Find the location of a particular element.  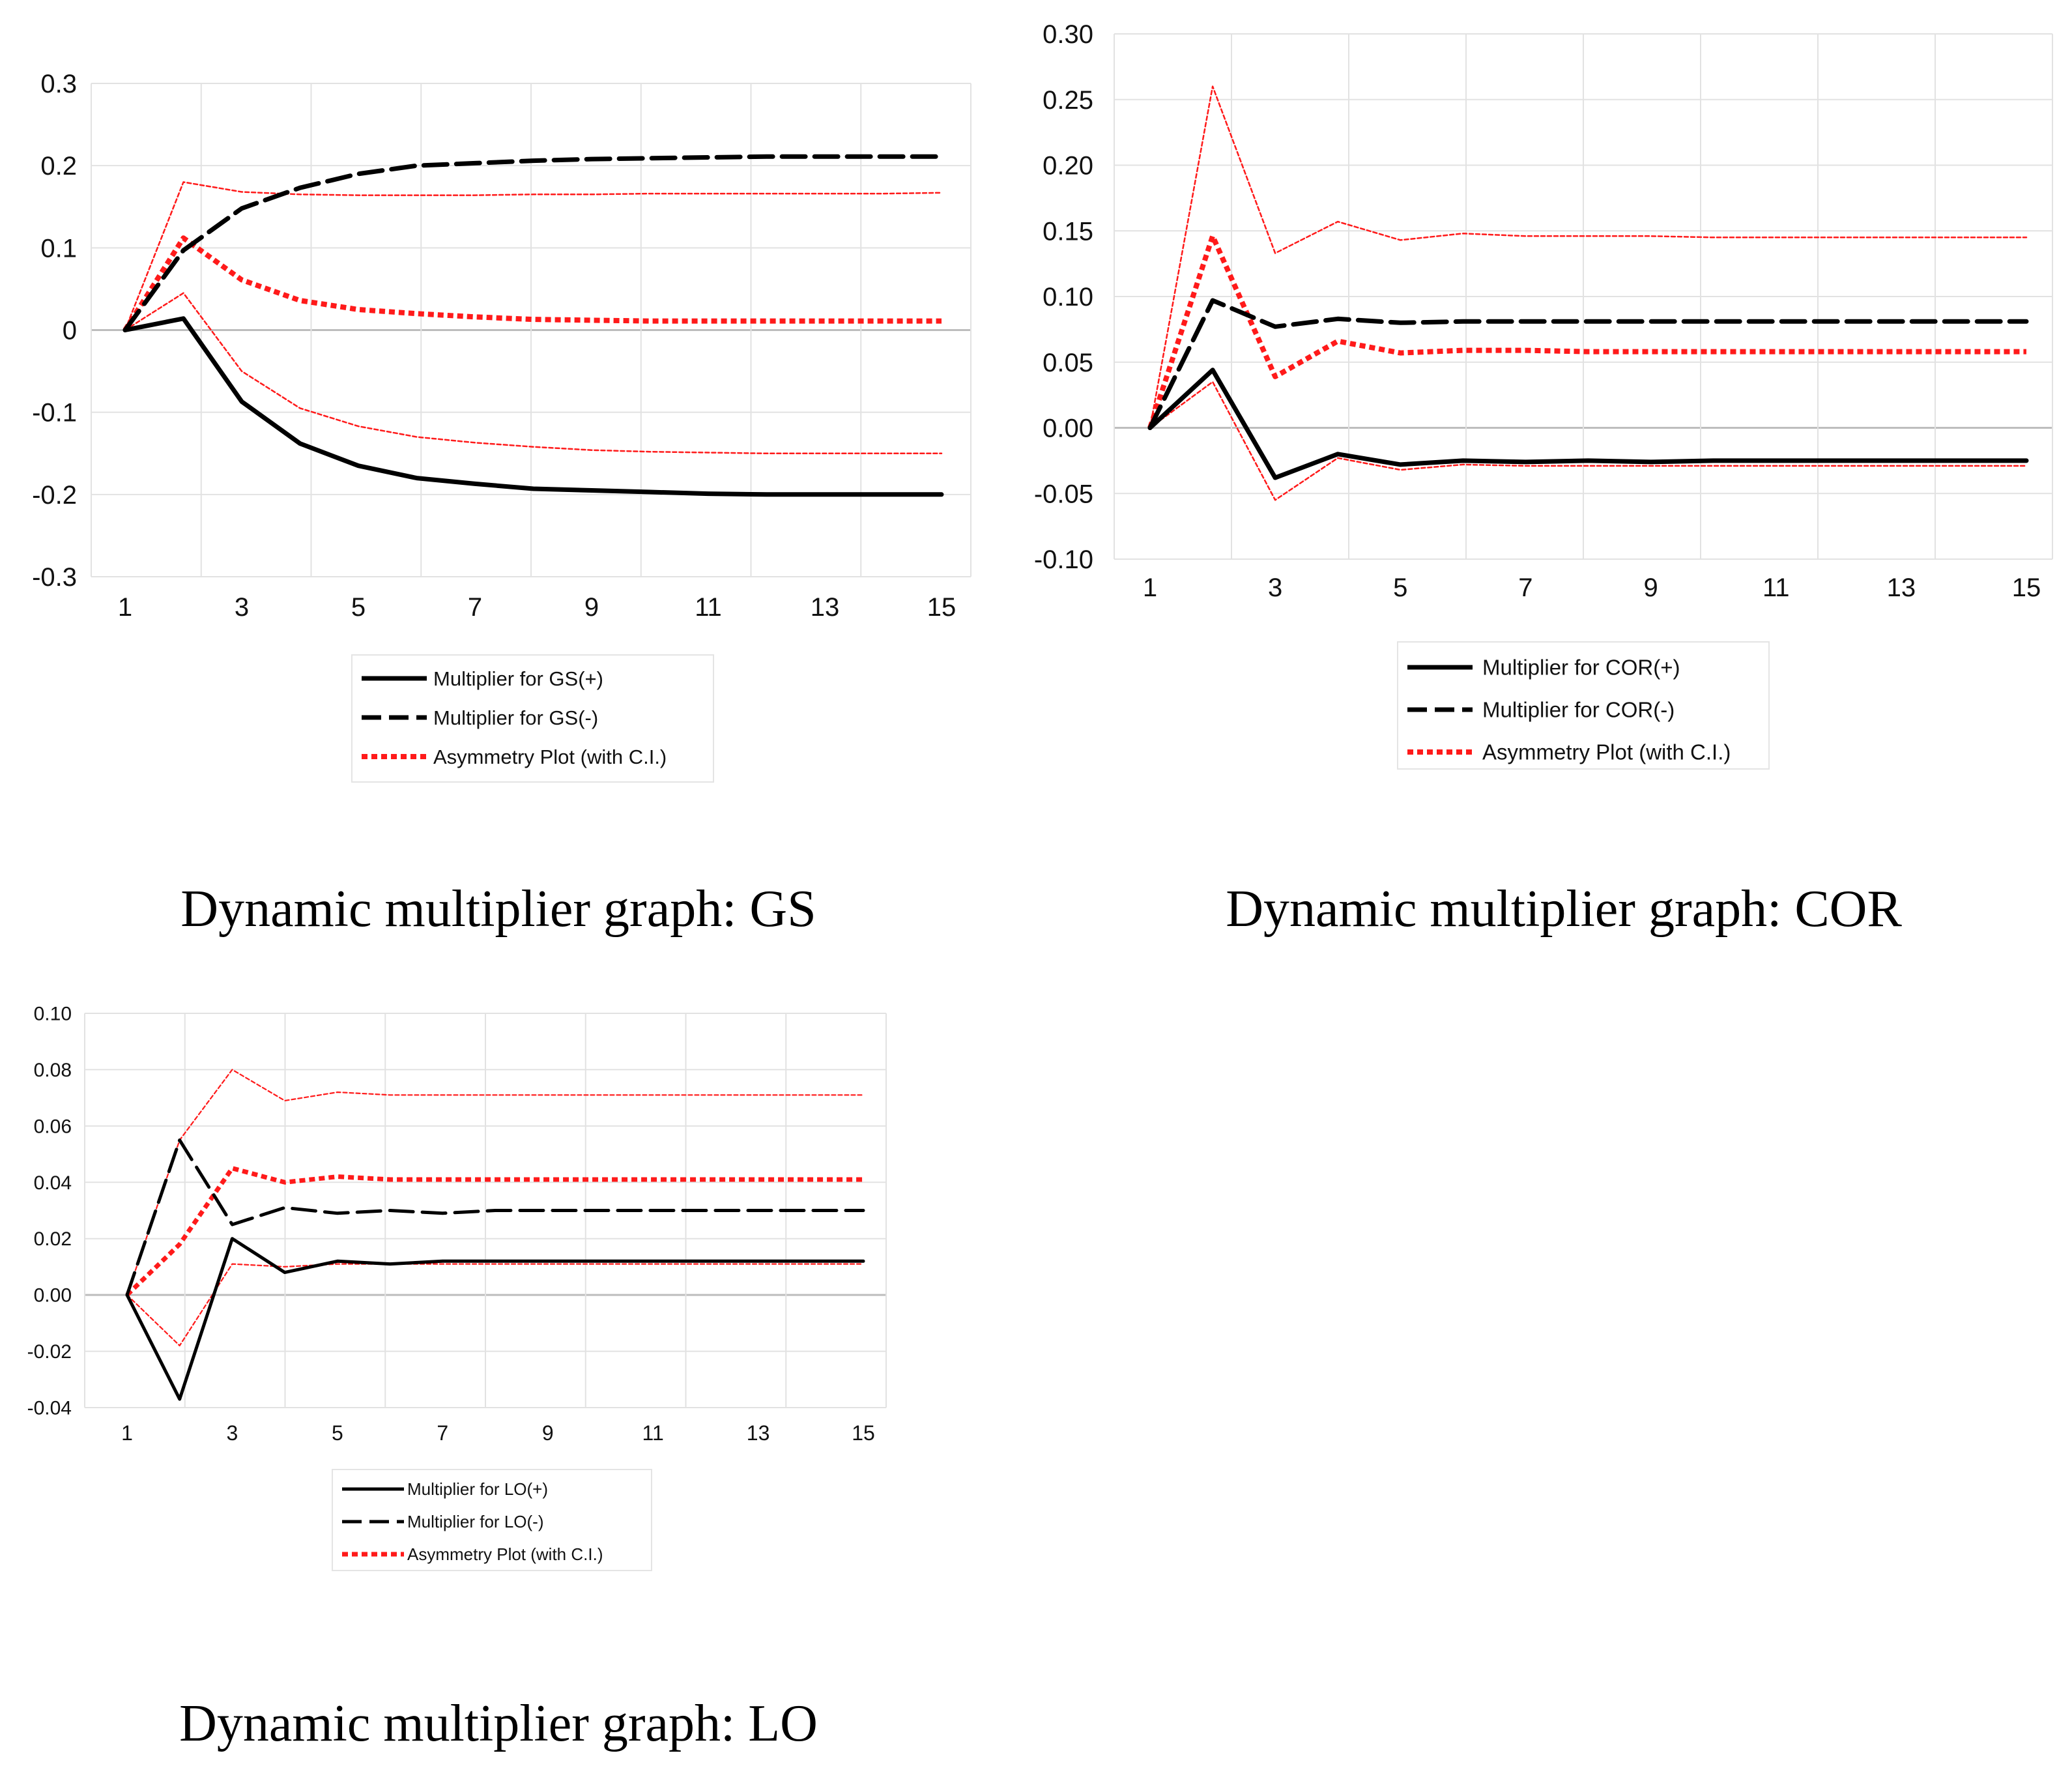

y-tick-label: 0.04 is located at coordinates (53, 1183).